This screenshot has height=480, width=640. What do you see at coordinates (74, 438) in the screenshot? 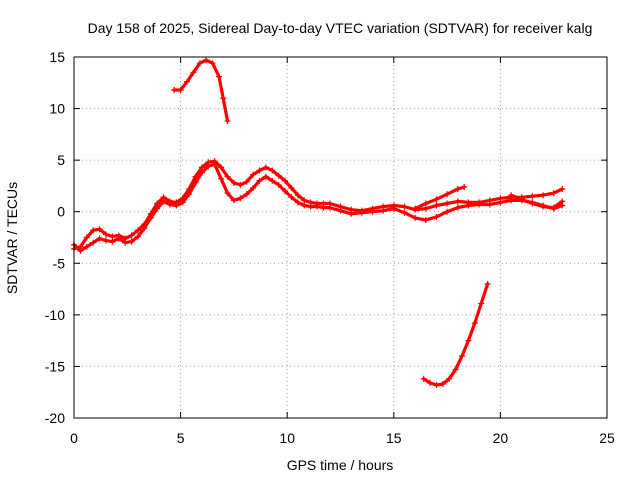
I see `x-tick-label: 0` at bounding box center [74, 438].